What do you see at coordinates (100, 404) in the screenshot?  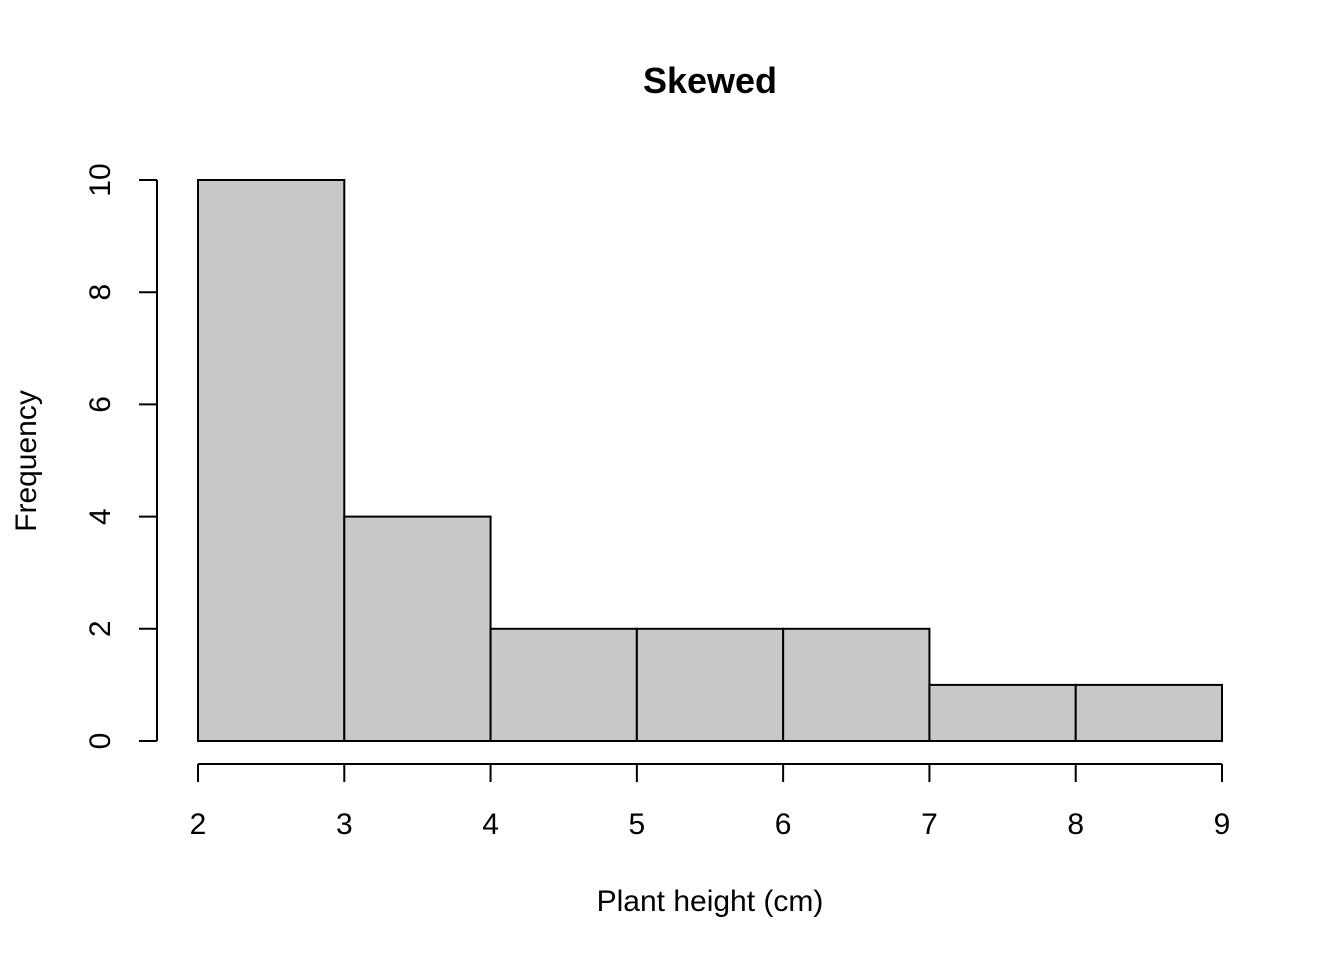 I see `y-tick-label: 6` at bounding box center [100, 404].